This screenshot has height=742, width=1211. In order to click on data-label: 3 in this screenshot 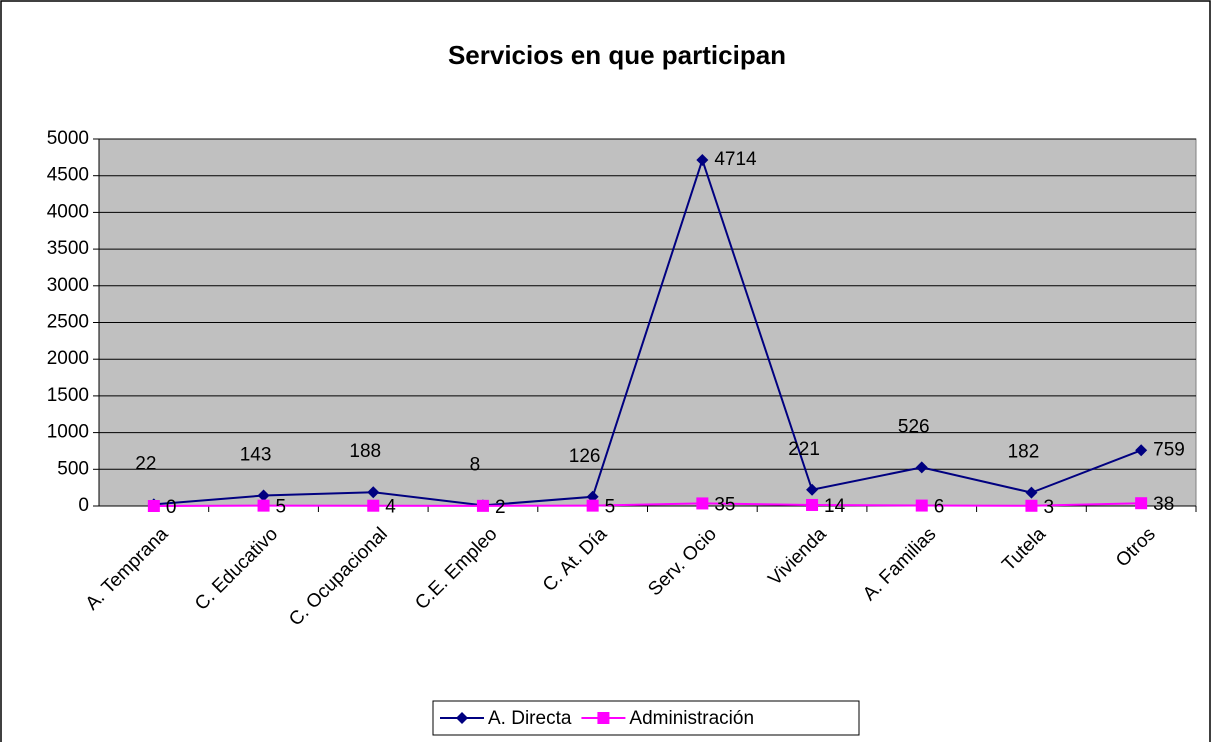, I will do `click(1048, 507)`.